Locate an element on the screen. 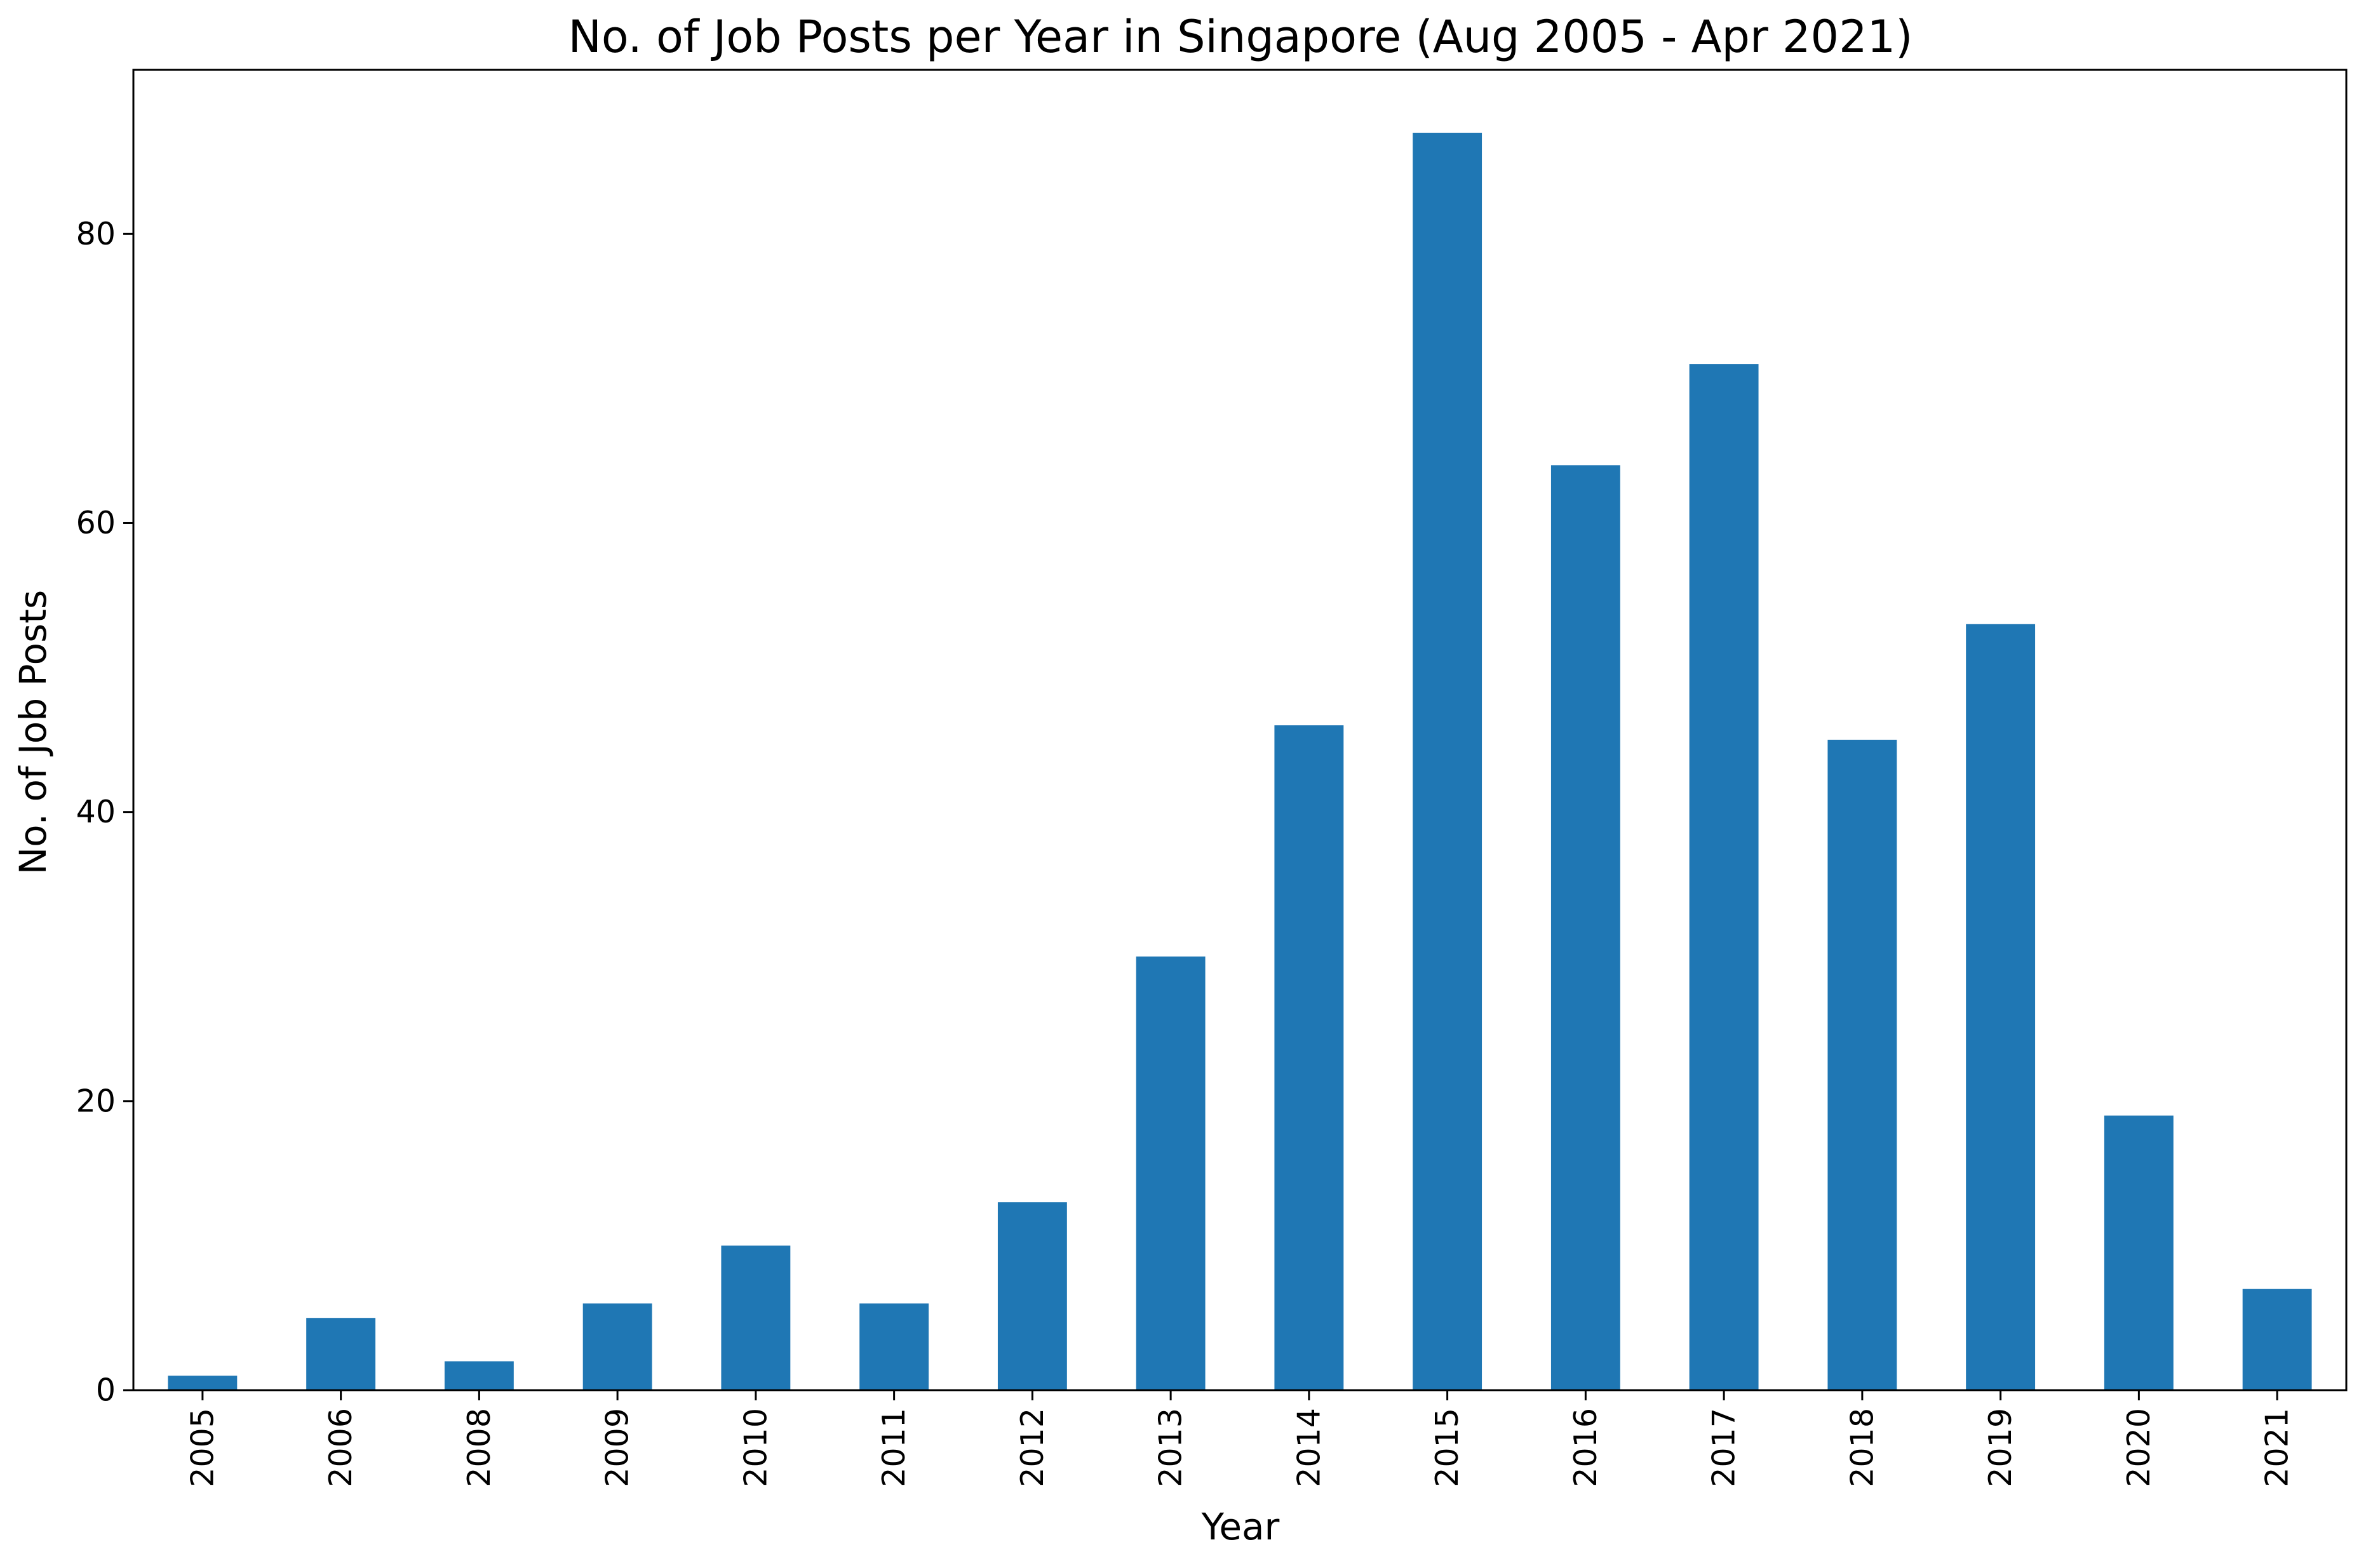 This screenshot has width=2366, height=1568. bar-2009 is located at coordinates (617, 1346).